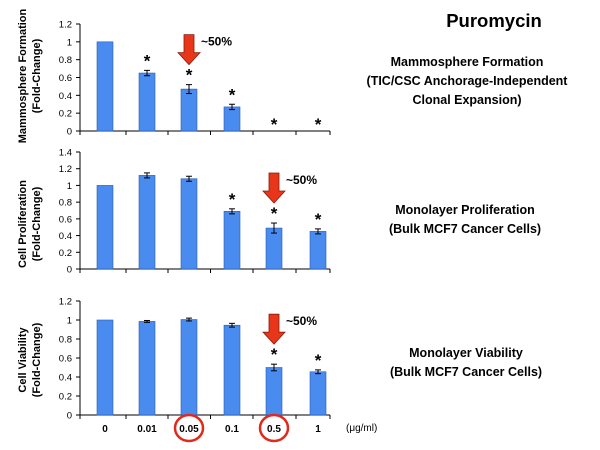 Image resolution: width=600 pixels, height=450 pixels. Describe the element at coordinates (37, 359) in the screenshot. I see `panel-3-ylabel-line2: (Fold-Change)` at that location.